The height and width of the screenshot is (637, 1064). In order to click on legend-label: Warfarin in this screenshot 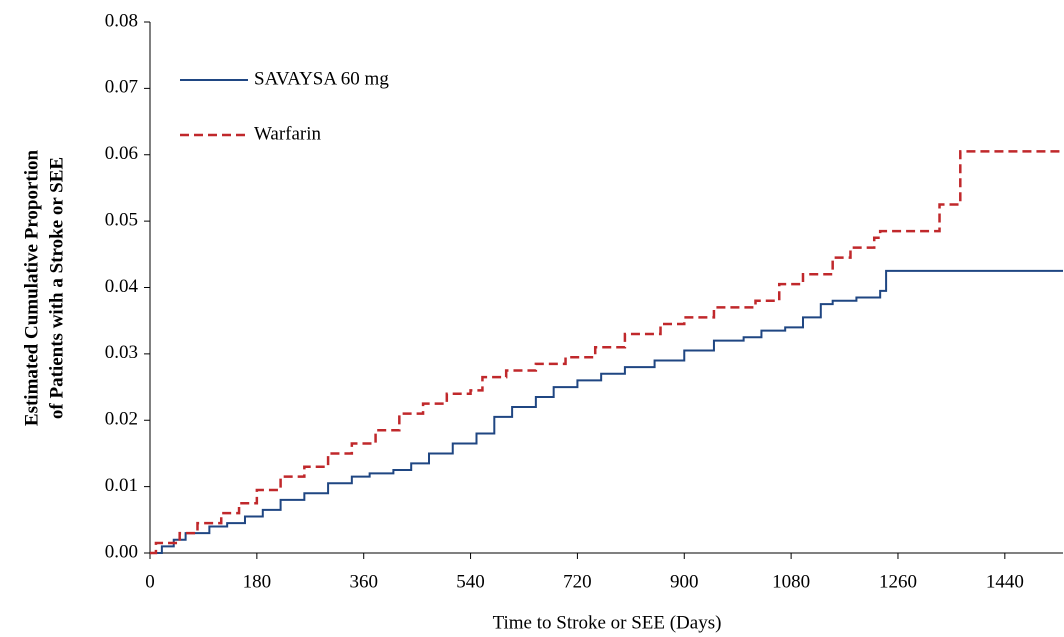, I will do `click(288, 133)`.